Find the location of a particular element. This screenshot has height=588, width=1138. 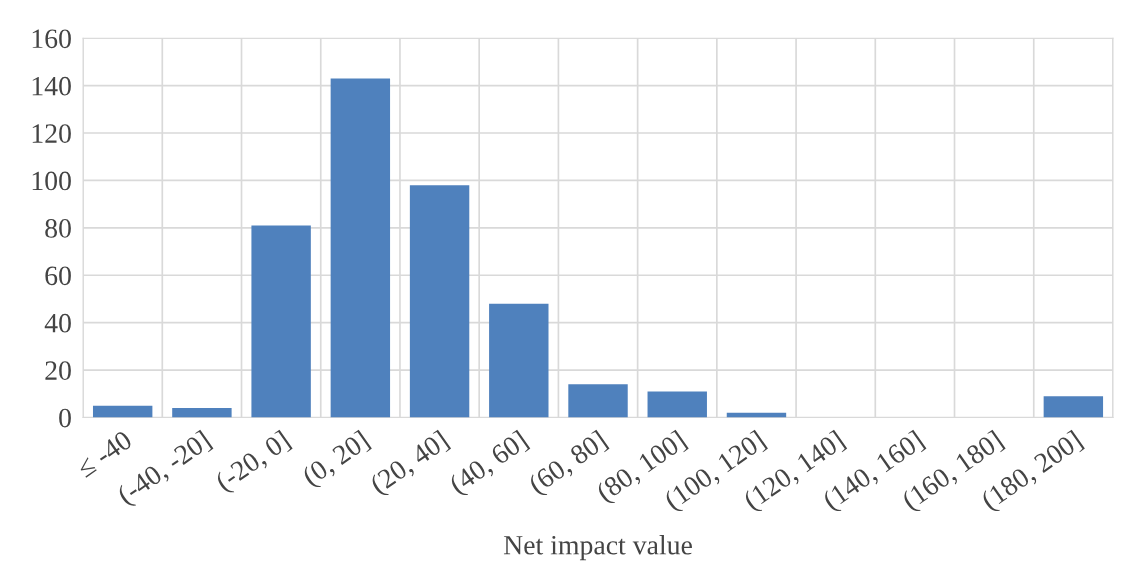

x-tick-label: (-20, 0] is located at coordinates (253, 463).